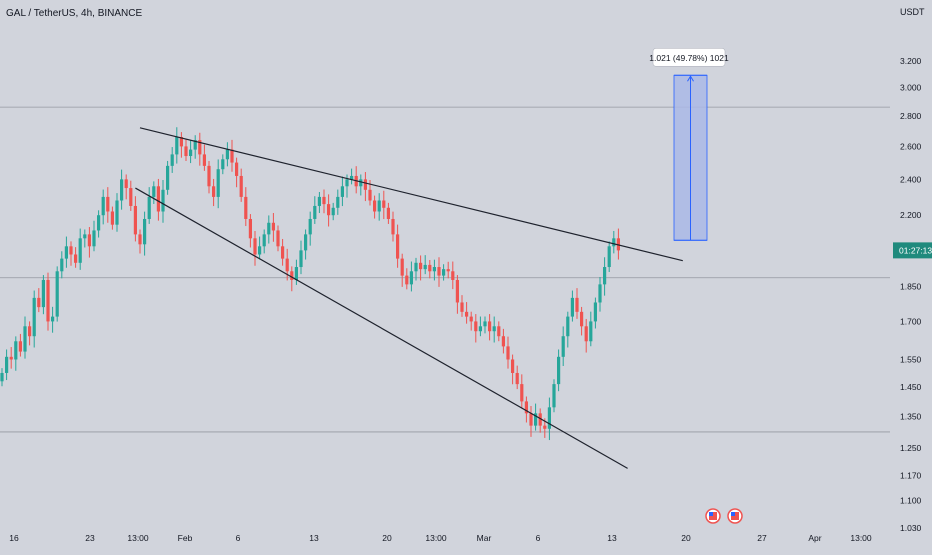 The width and height of the screenshot is (932, 555). I want to click on price-tick-label: 1.850, so click(911, 287).